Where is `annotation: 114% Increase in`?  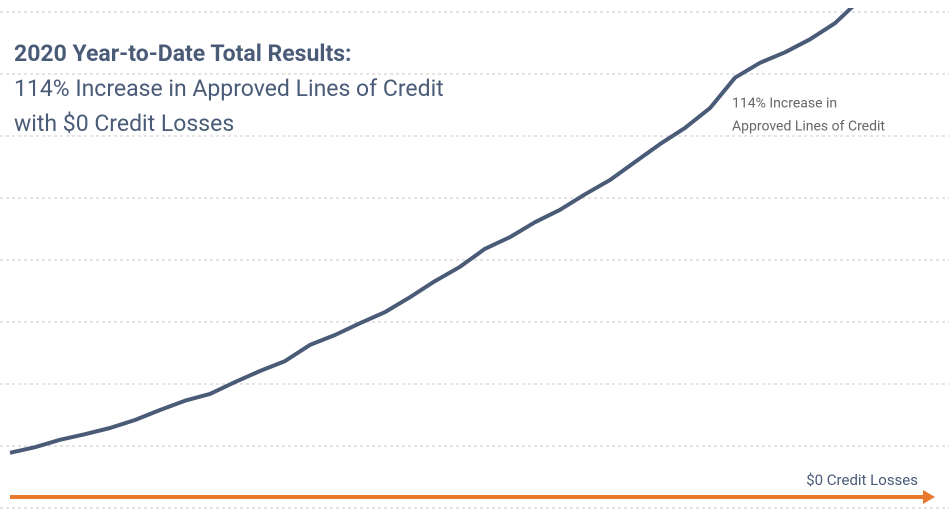
annotation: 114% Increase in is located at coordinates (784, 104).